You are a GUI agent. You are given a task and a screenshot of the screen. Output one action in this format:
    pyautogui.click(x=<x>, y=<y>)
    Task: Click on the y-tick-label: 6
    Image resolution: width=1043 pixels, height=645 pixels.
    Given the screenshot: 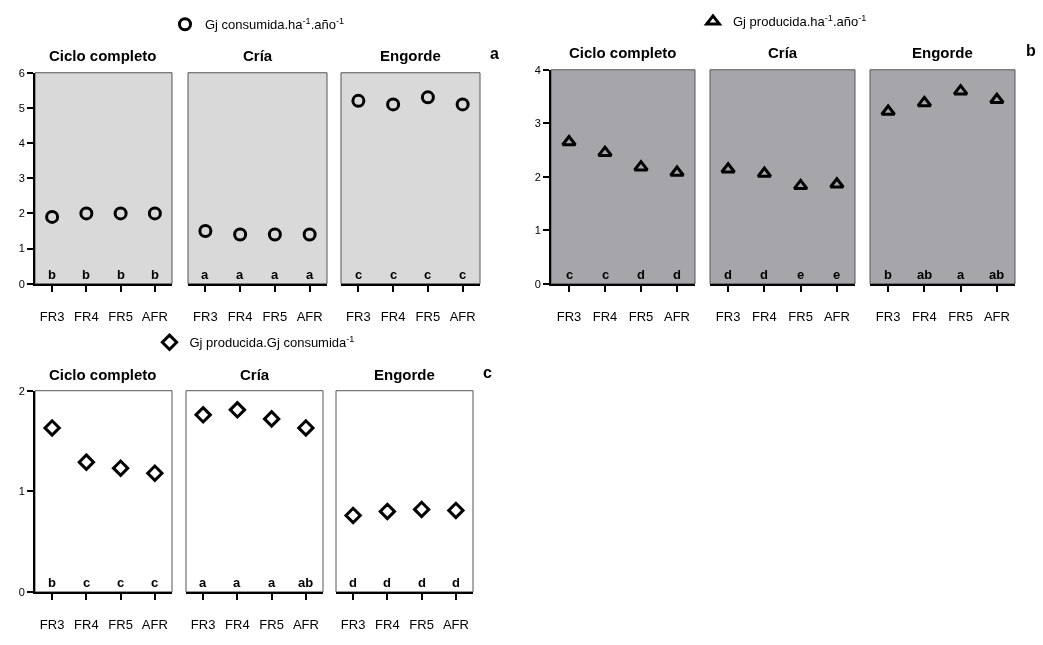 What is the action you would take?
    pyautogui.click(x=21, y=72)
    